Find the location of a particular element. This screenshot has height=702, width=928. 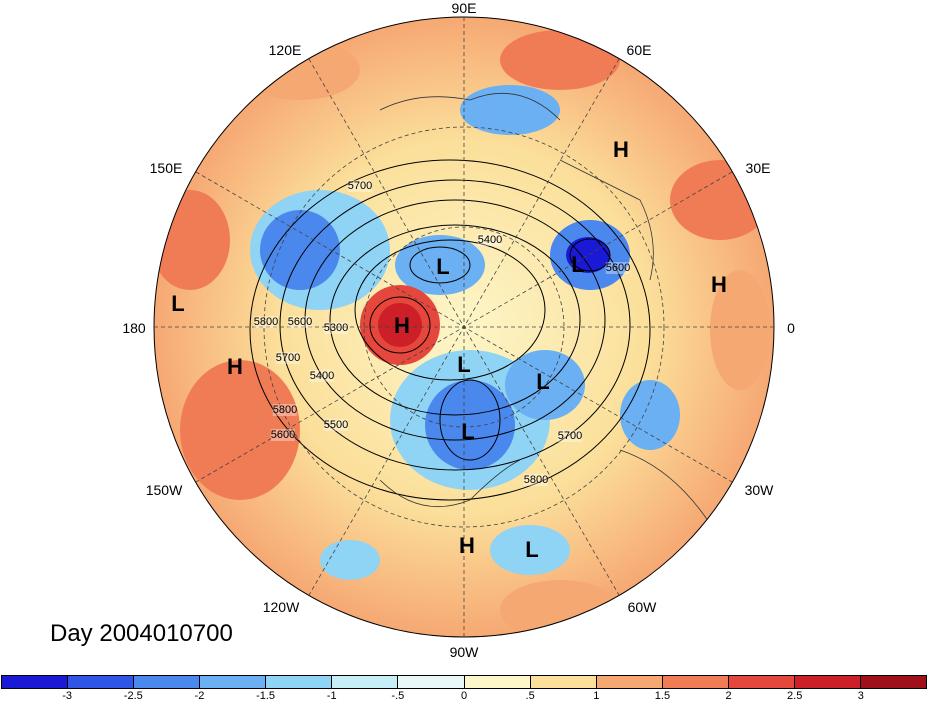

lon-label: 0 is located at coordinates (791, 328).